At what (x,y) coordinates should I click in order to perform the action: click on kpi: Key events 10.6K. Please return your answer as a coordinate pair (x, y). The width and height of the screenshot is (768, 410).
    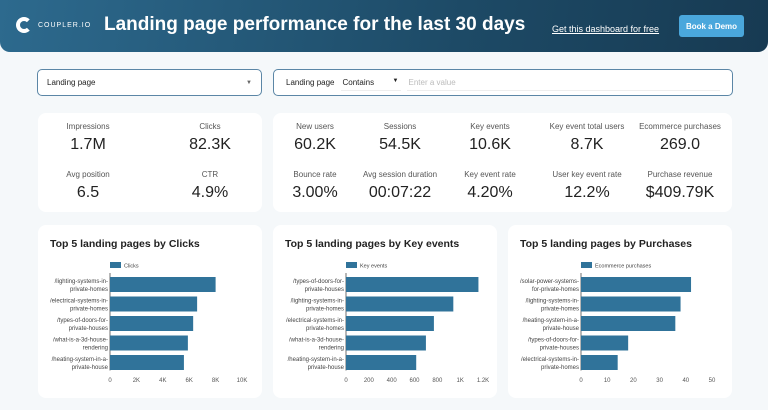
    Looking at the image, I should click on (490, 138).